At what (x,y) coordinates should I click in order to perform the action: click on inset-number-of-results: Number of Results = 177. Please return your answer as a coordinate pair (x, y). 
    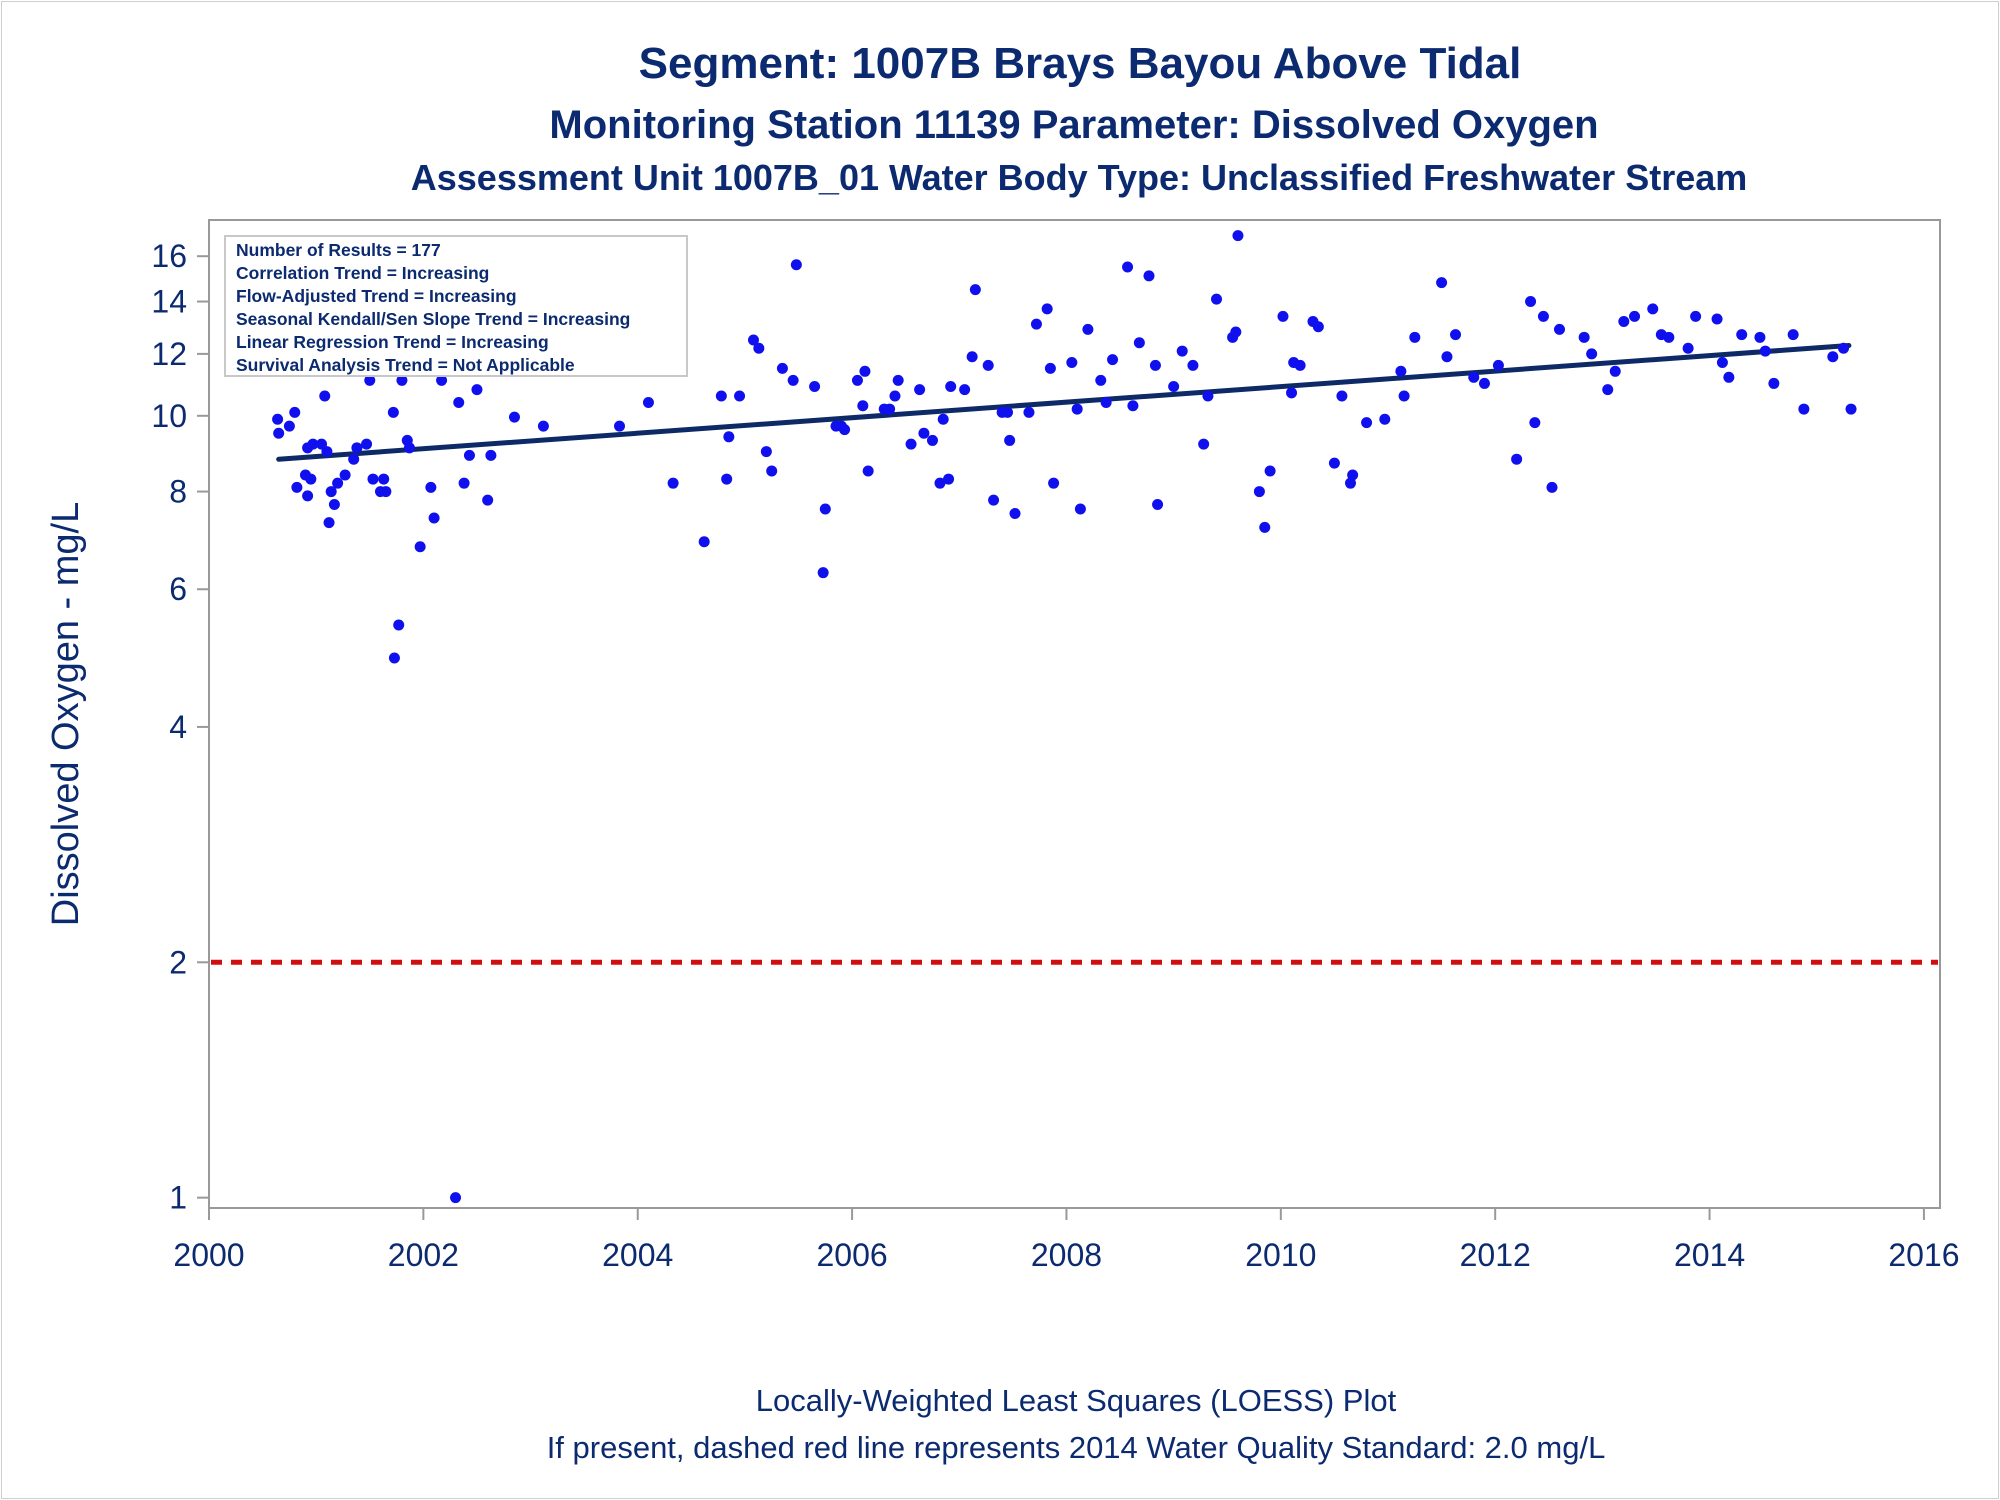
    Looking at the image, I should click on (338, 250).